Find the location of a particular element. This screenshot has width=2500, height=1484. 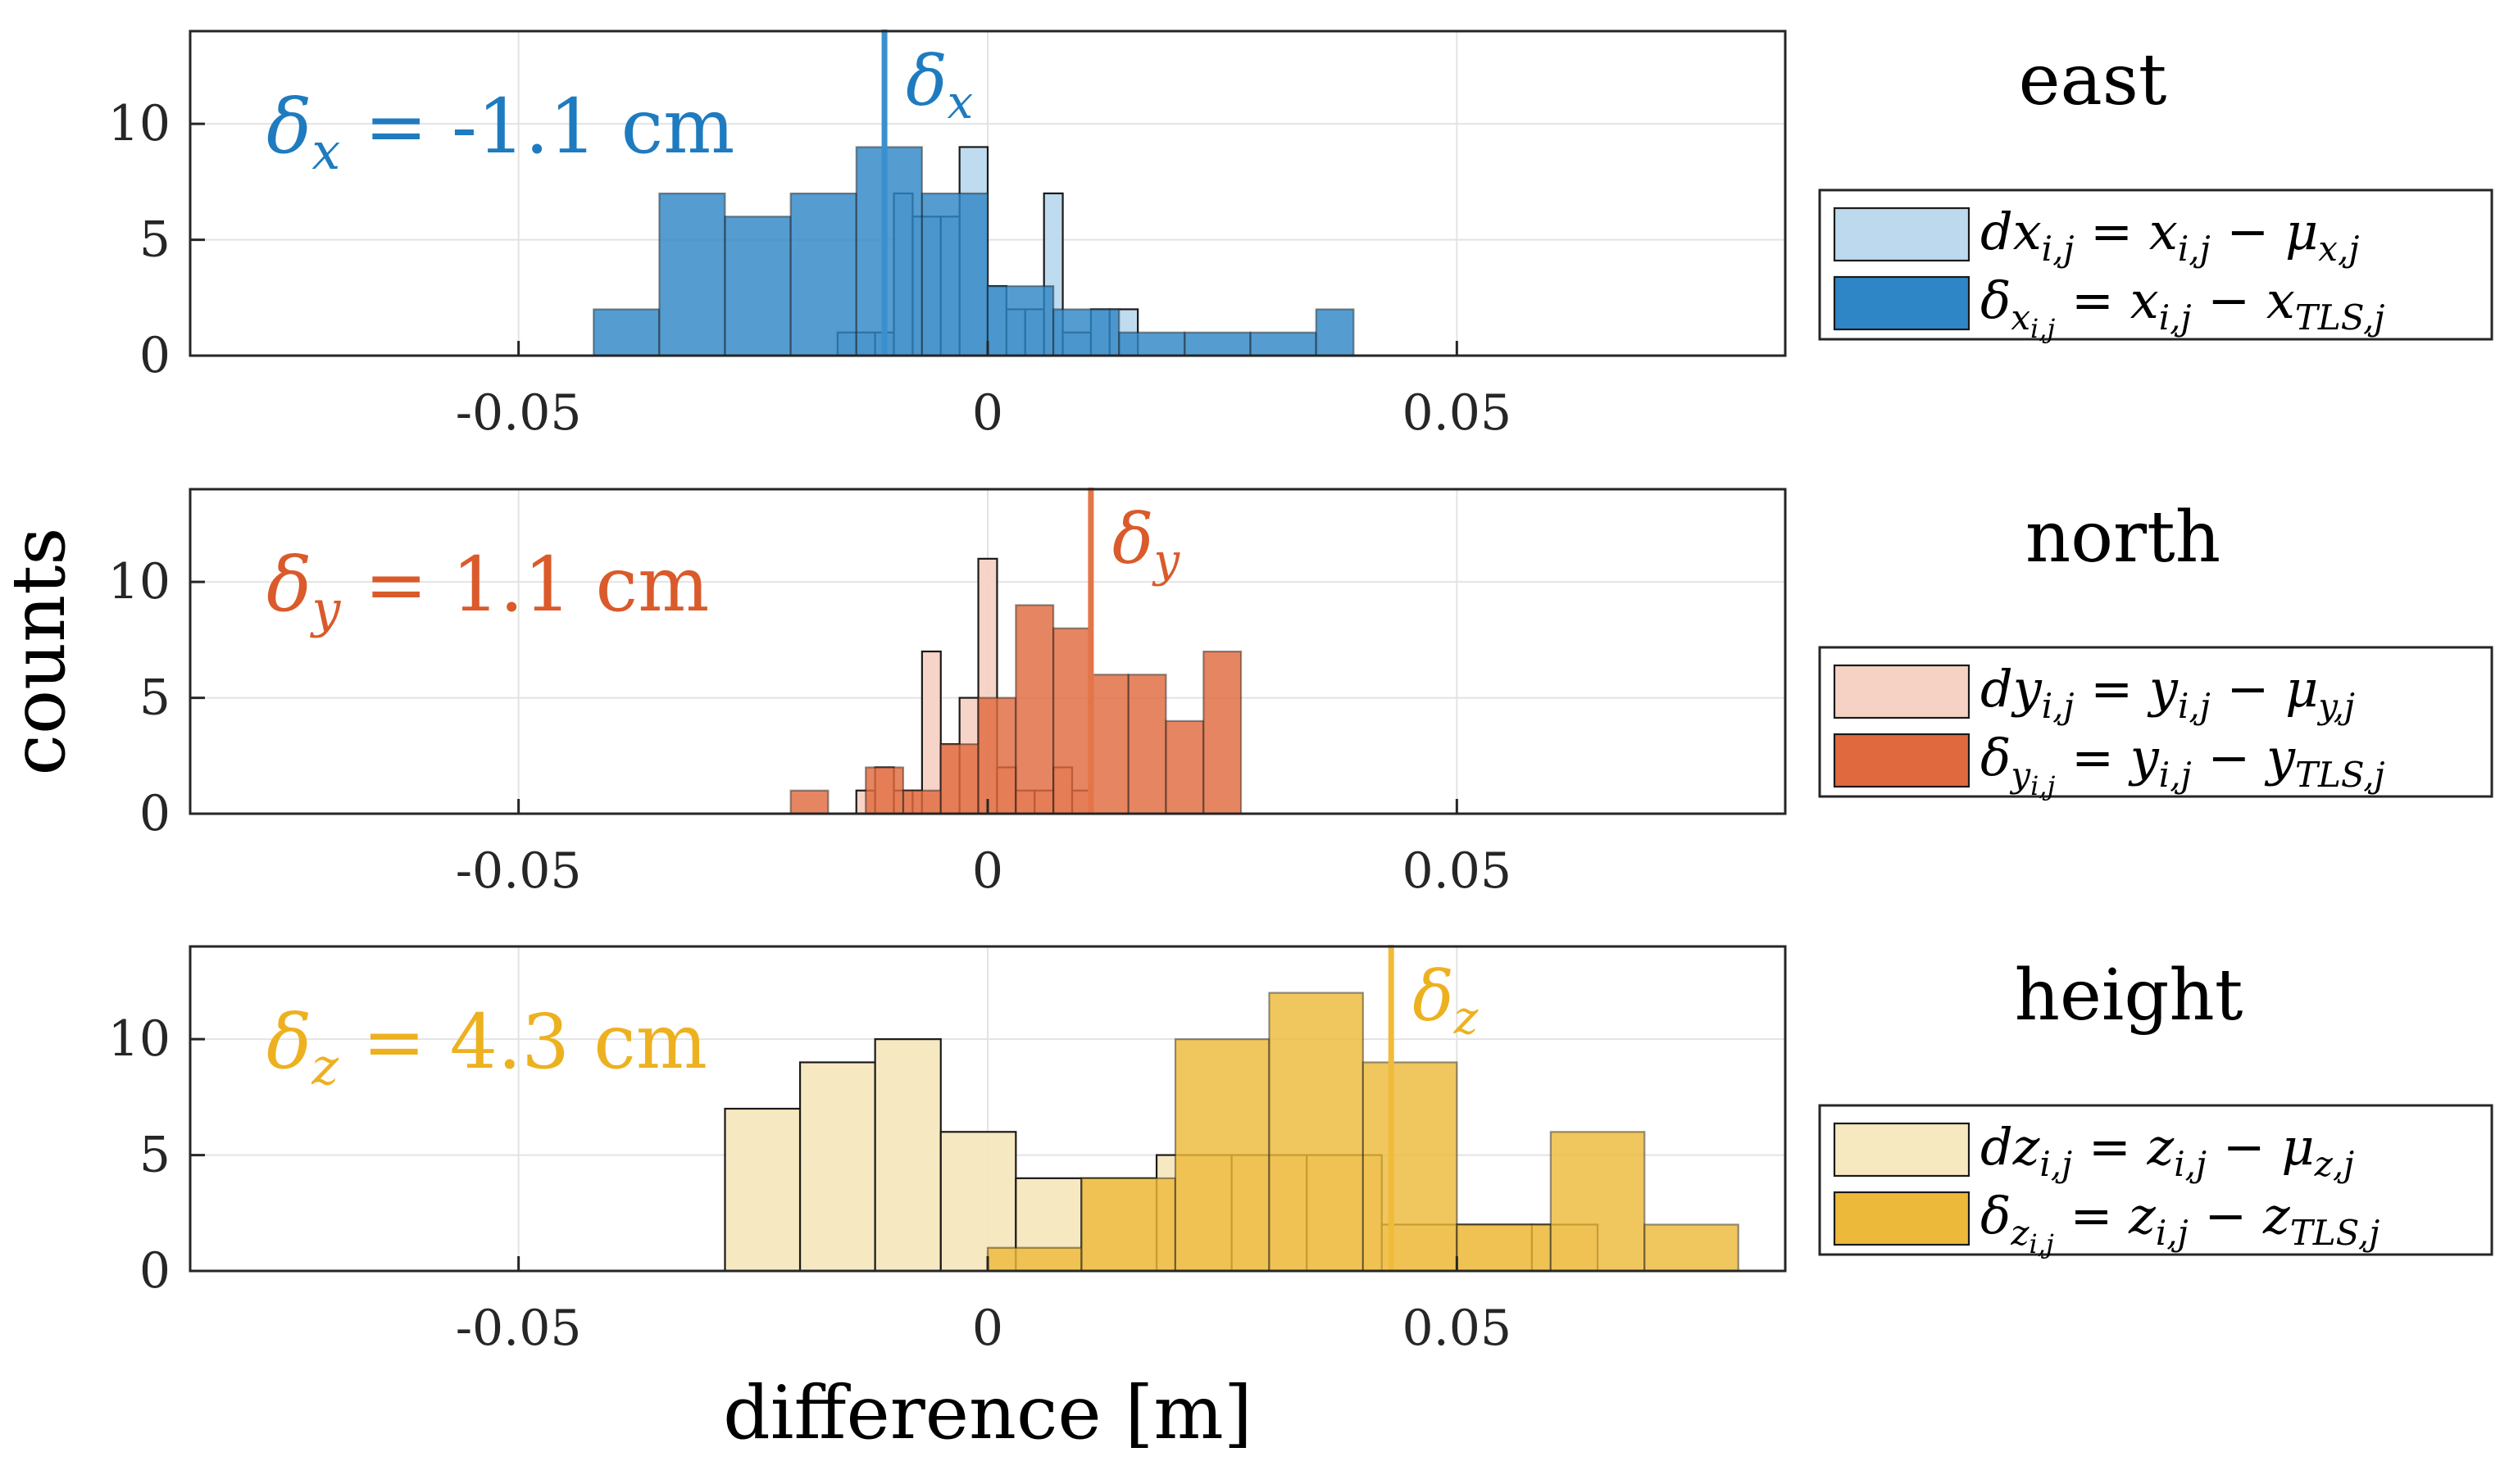

panel-title: height is located at coordinates (2129, 996).